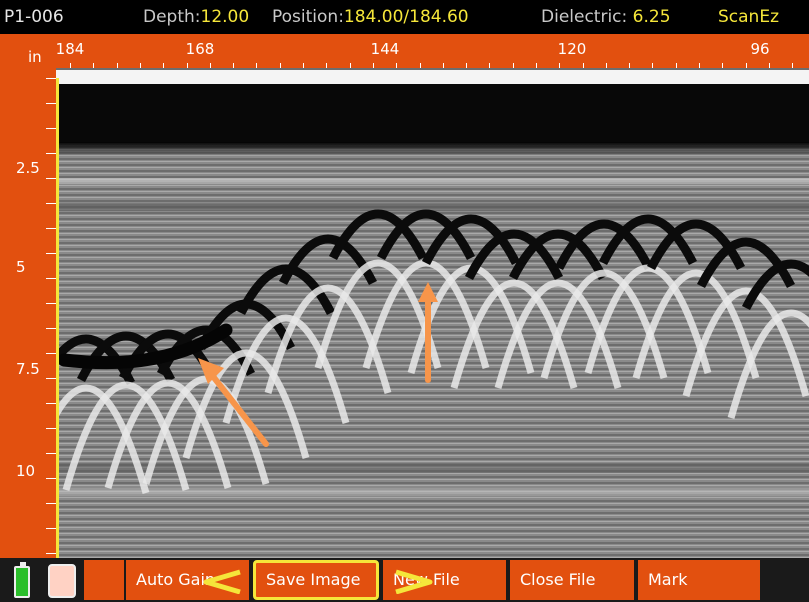 The height and width of the screenshot is (602, 809). What do you see at coordinates (222, 581) in the screenshot?
I see `chevron-left-icon` at bounding box center [222, 581].